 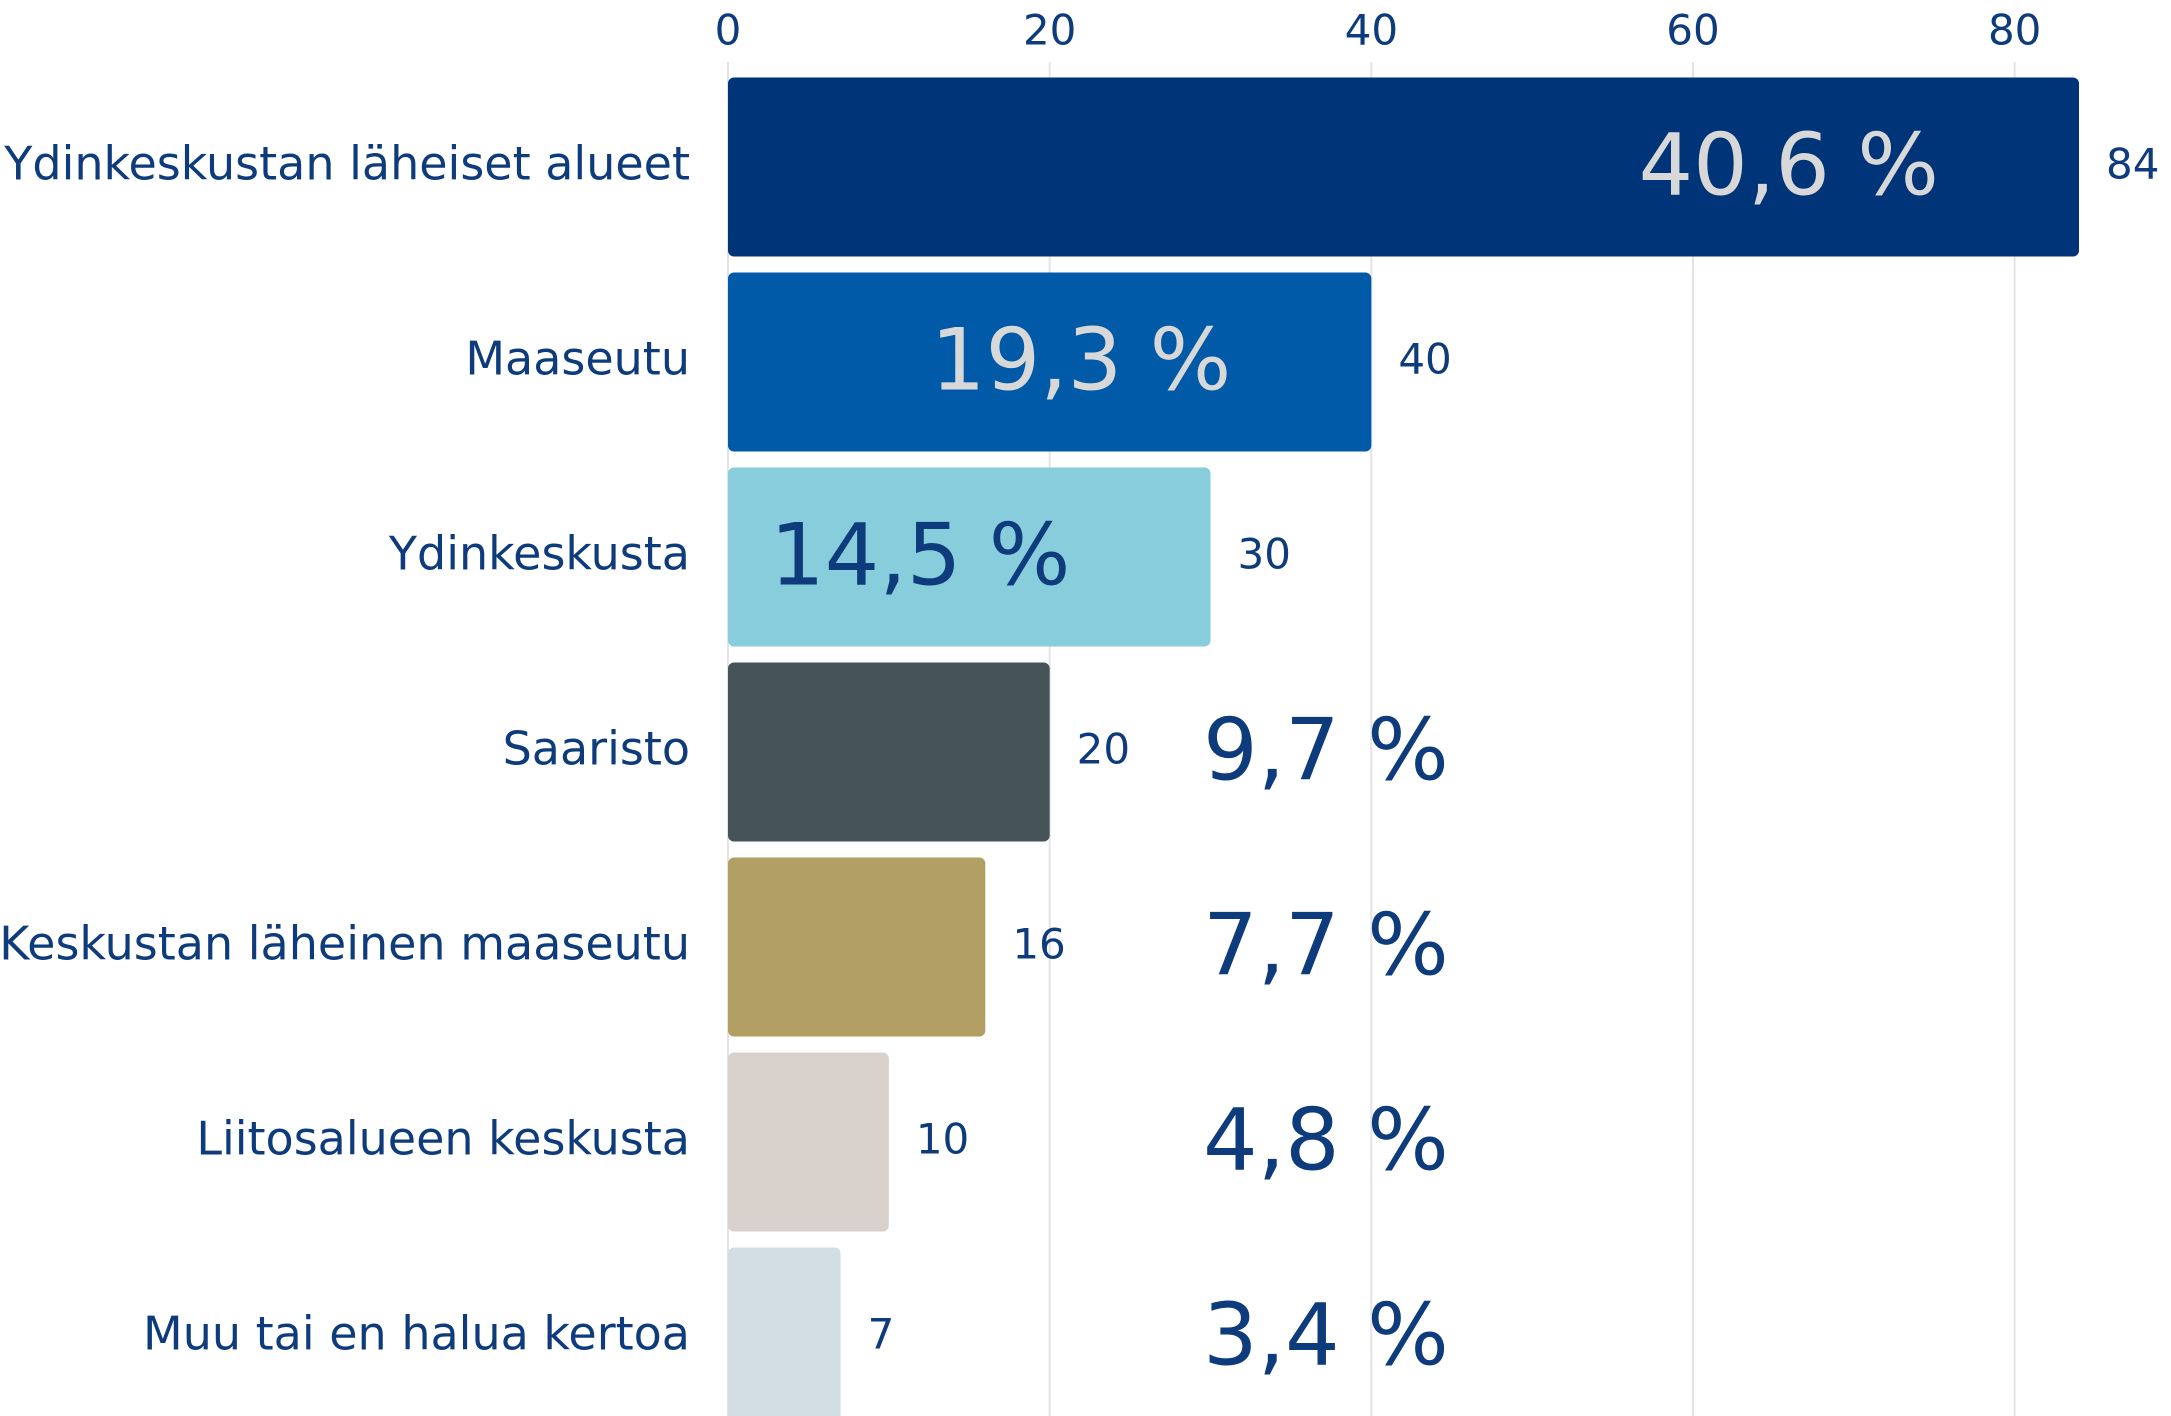 I want to click on percent-label: 3,4 %, so click(x=1326, y=1335).